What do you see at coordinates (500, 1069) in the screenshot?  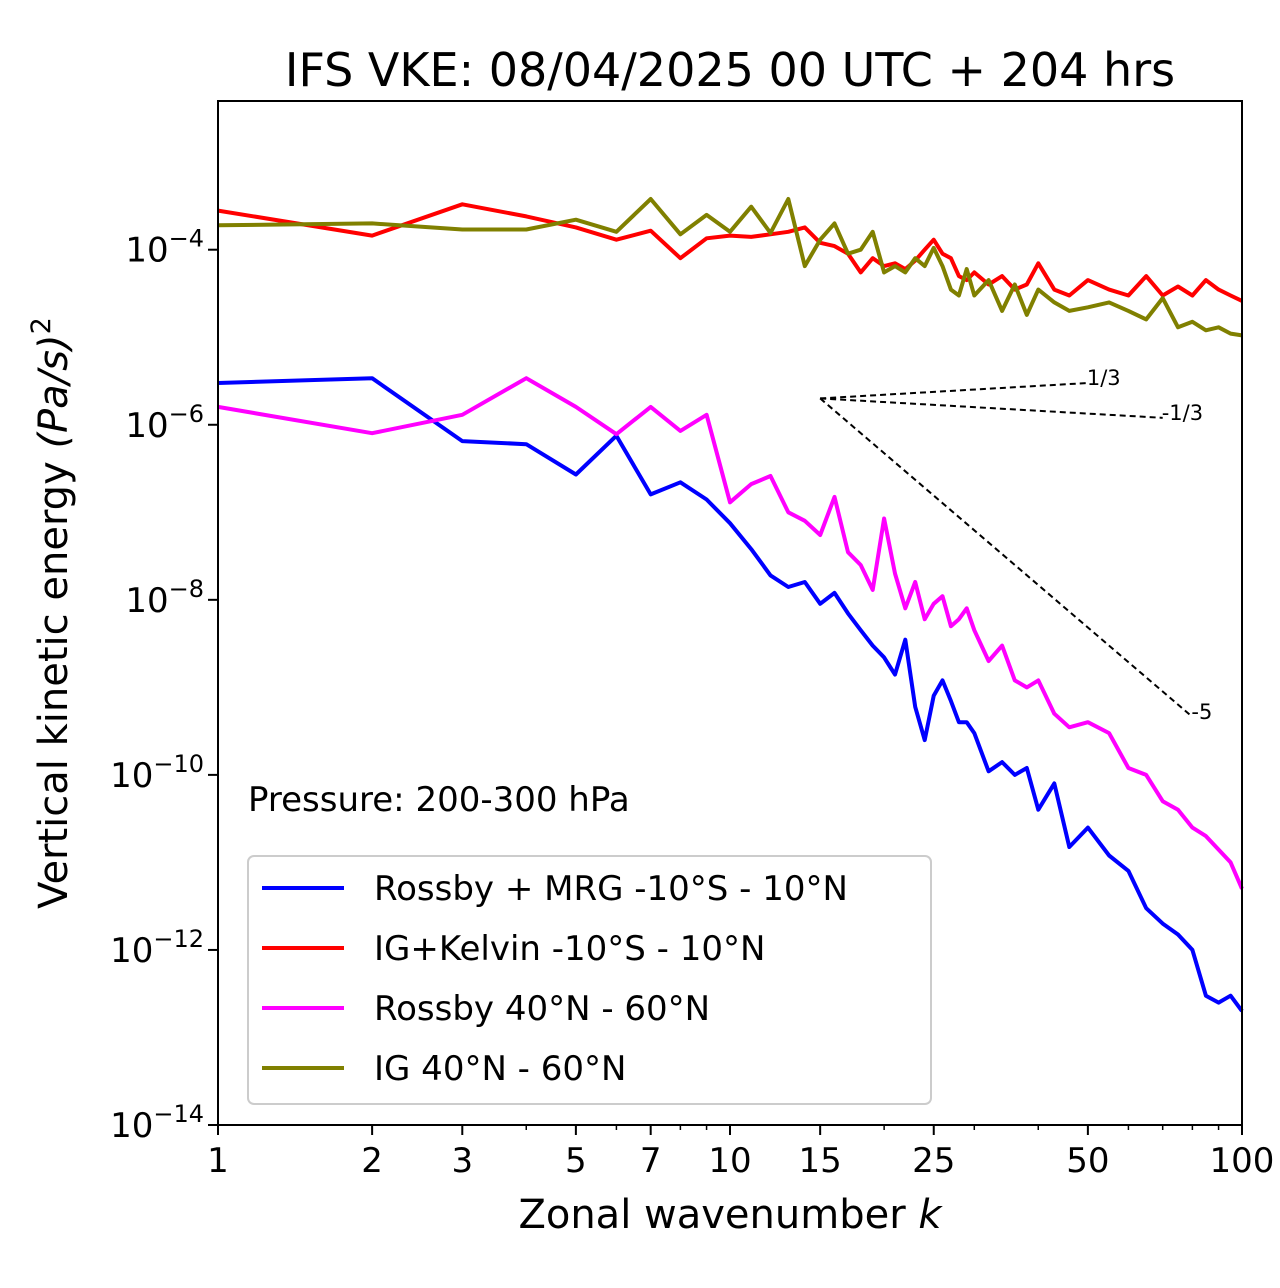 I see `legend-label-4: IG 40°N - 60°N` at bounding box center [500, 1069].